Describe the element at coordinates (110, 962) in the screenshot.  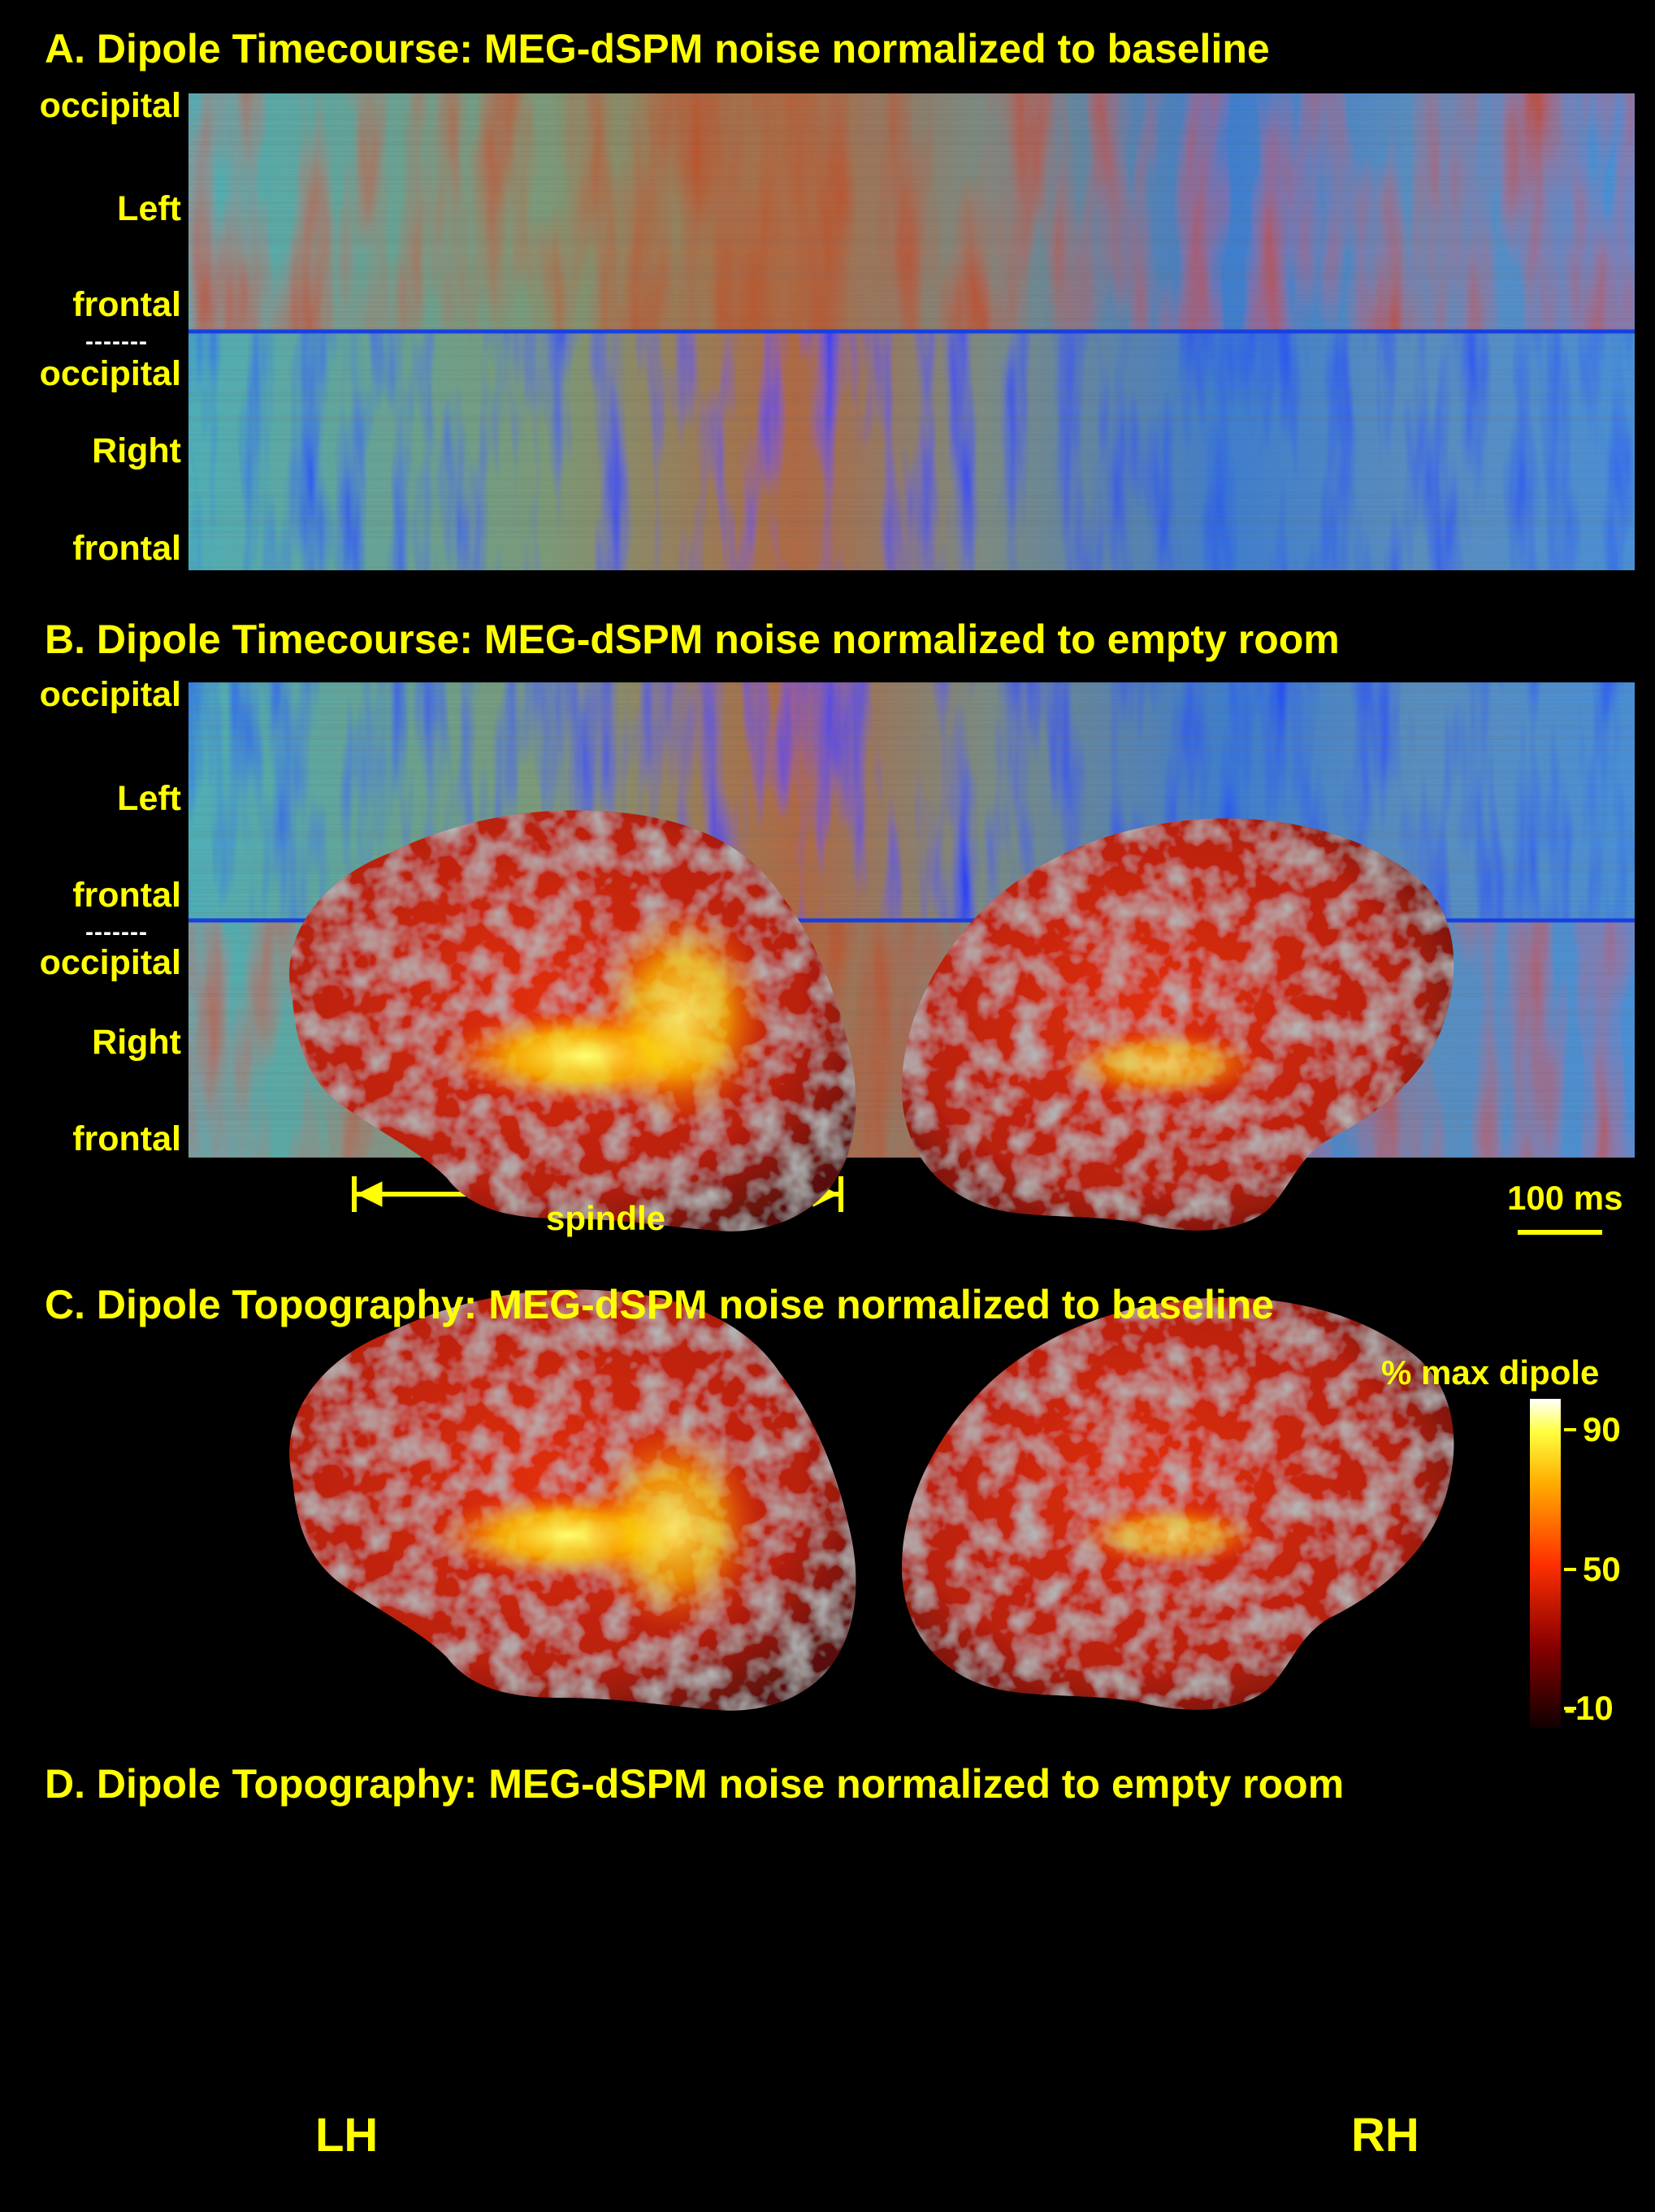
I see `b-occipital-right-label: occipital` at that location.